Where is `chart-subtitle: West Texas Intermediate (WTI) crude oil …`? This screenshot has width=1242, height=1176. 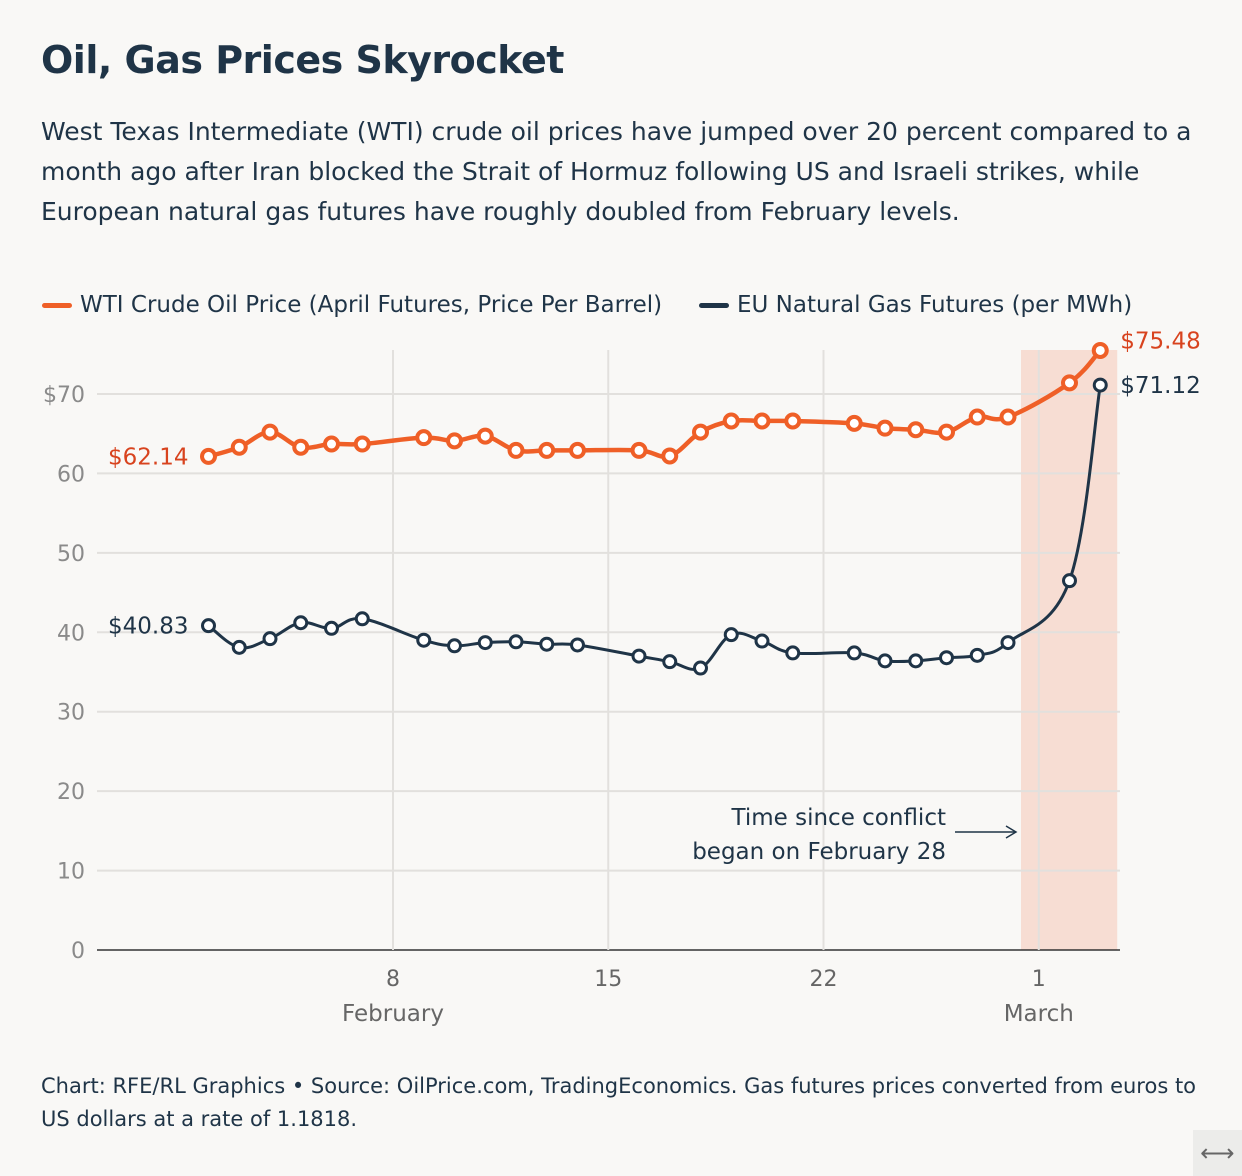 chart-subtitle: West Texas Intermediate (WTI) crude oil … is located at coordinates (616, 171).